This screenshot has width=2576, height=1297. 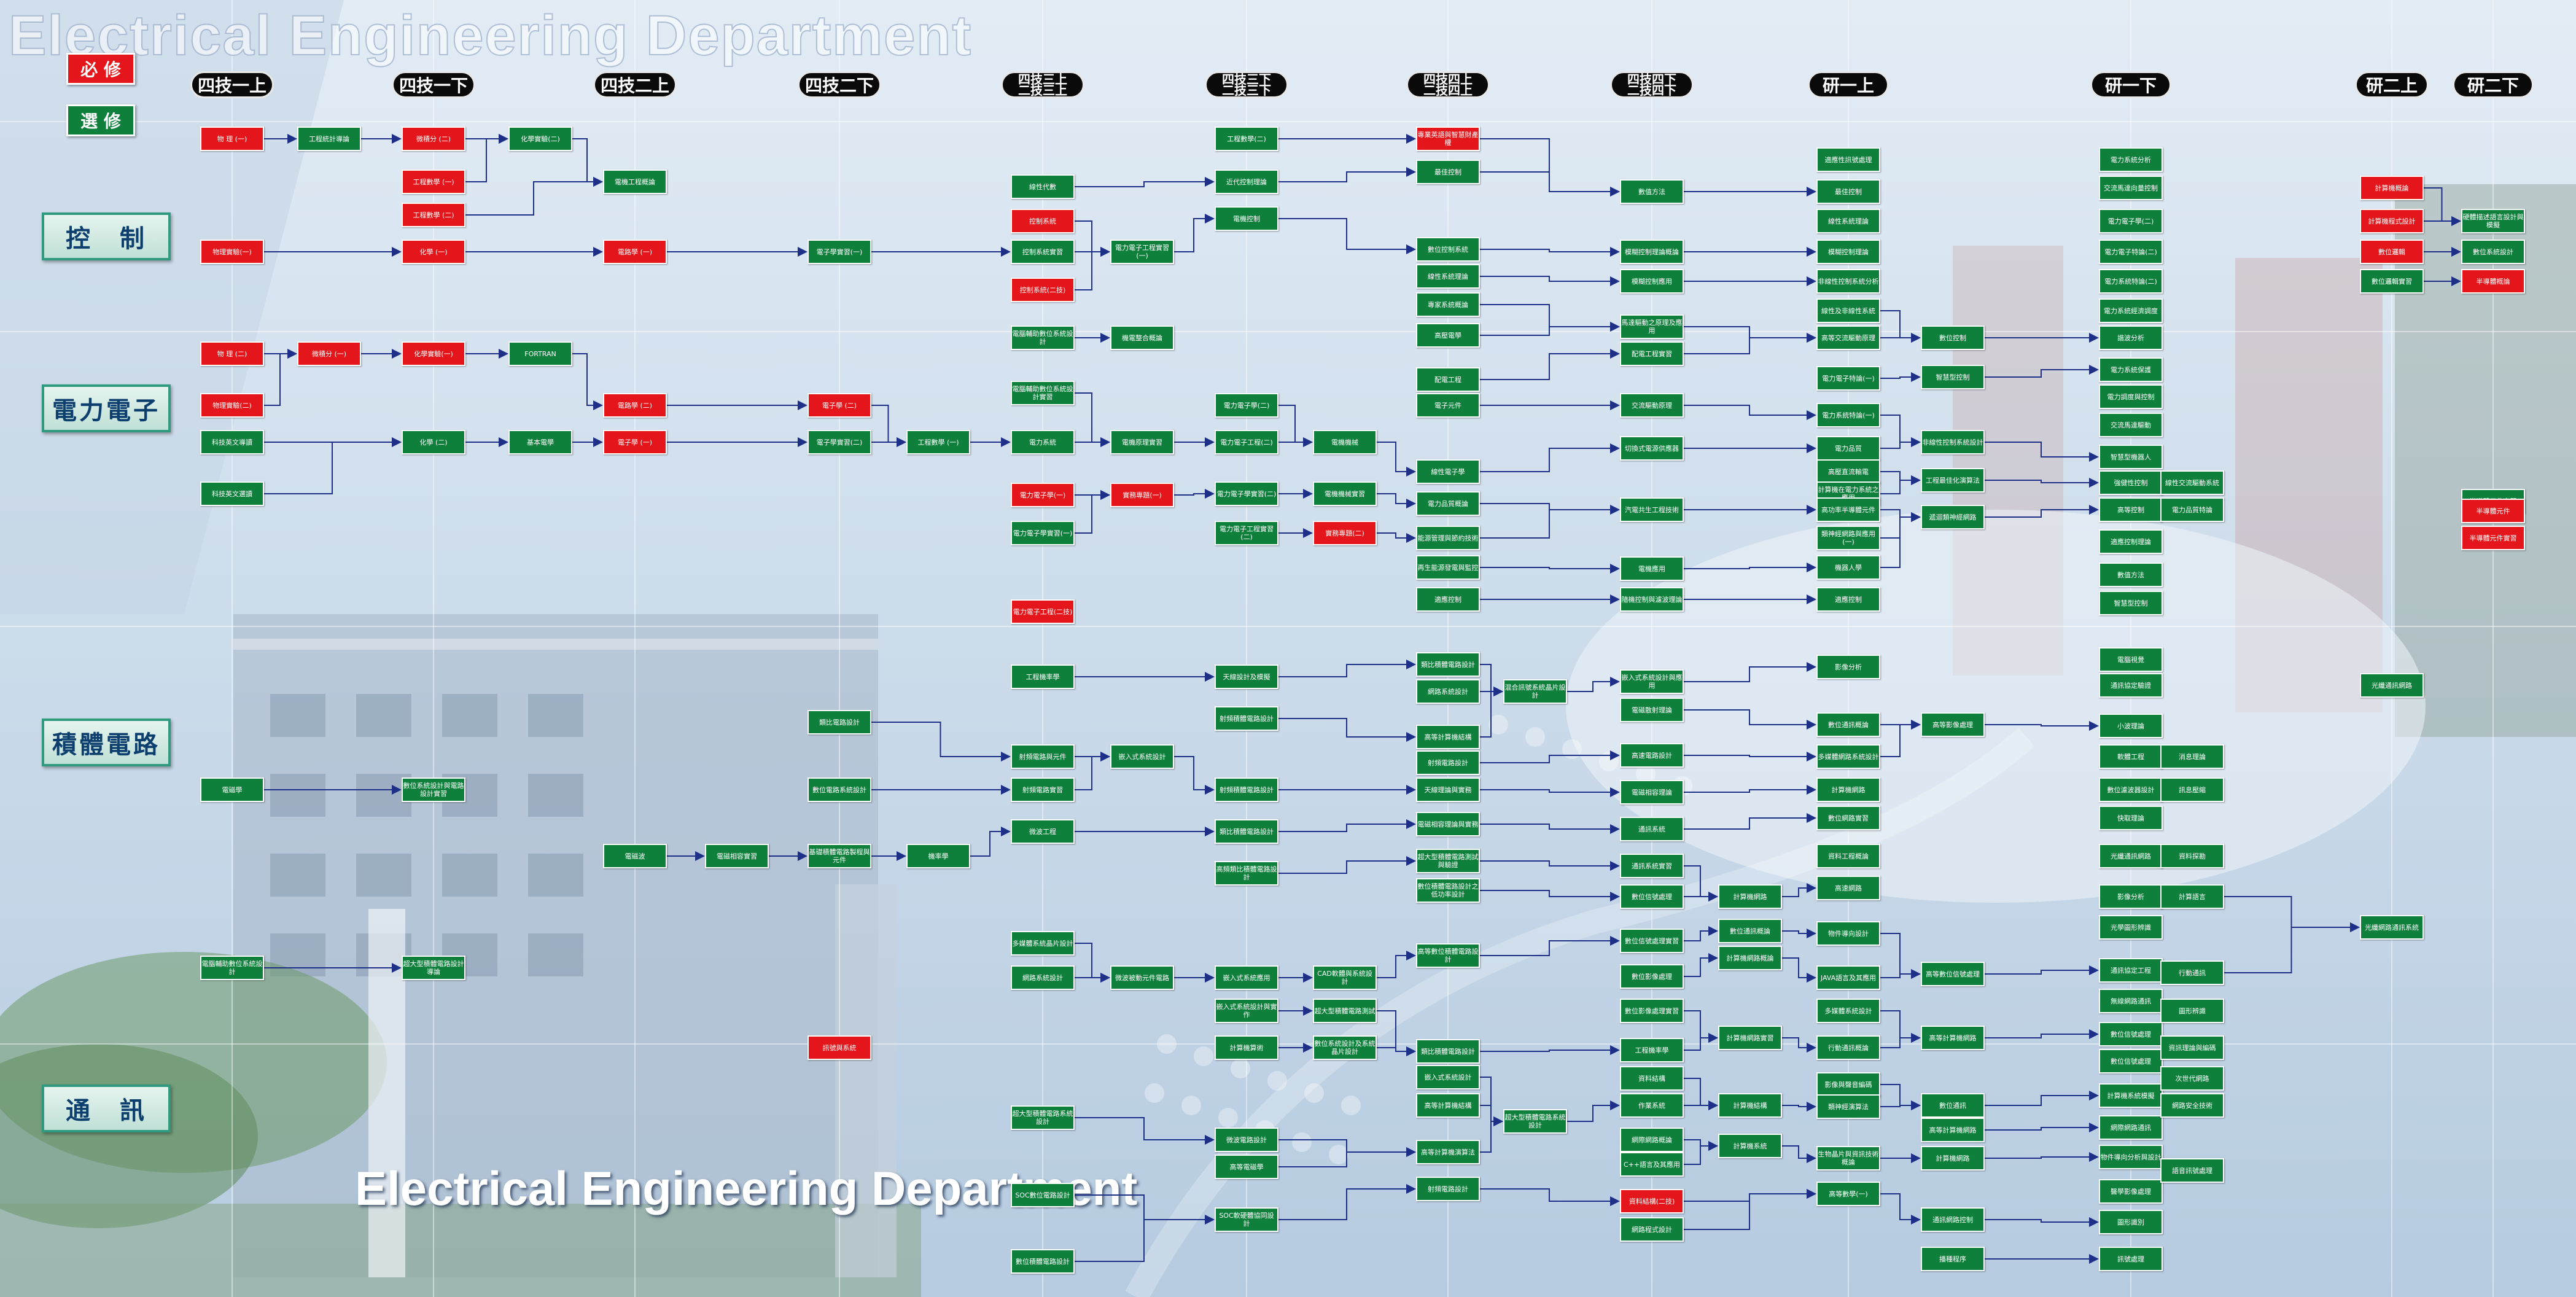 I want to click on course-elective: 影像與聲音編碼, so click(x=1848, y=1084).